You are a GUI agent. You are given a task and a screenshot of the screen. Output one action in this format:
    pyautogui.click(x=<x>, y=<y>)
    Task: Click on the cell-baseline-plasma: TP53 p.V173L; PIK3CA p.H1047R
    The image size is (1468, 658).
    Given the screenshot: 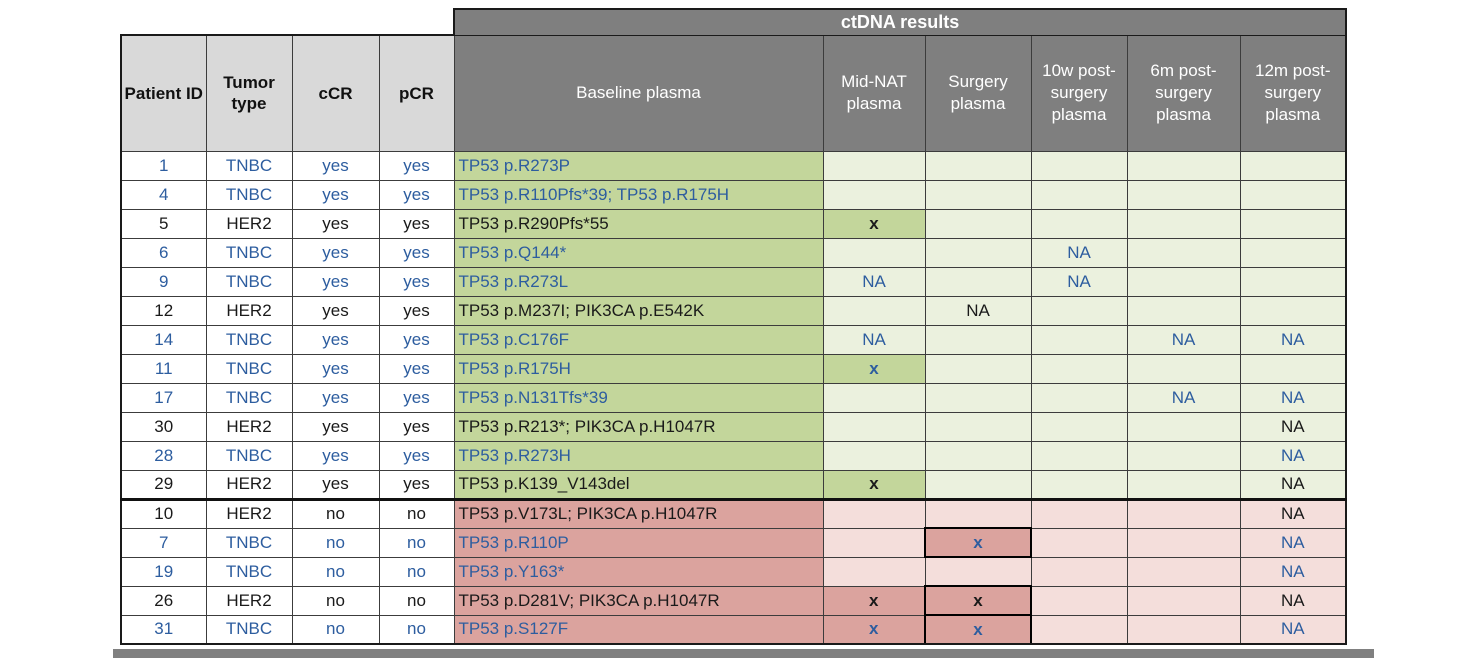 What is the action you would take?
    pyautogui.click(x=638, y=513)
    